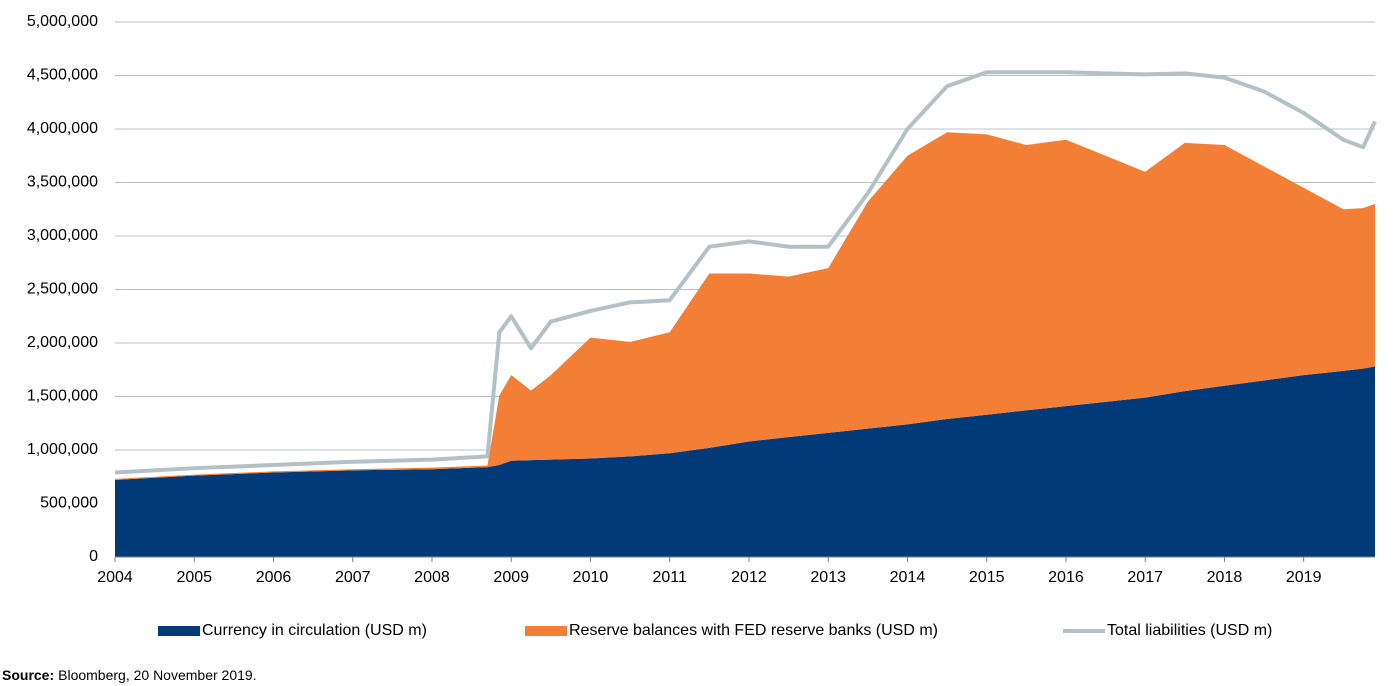 The height and width of the screenshot is (686, 1399). I want to click on x-tick-label: 2010, so click(591, 577).